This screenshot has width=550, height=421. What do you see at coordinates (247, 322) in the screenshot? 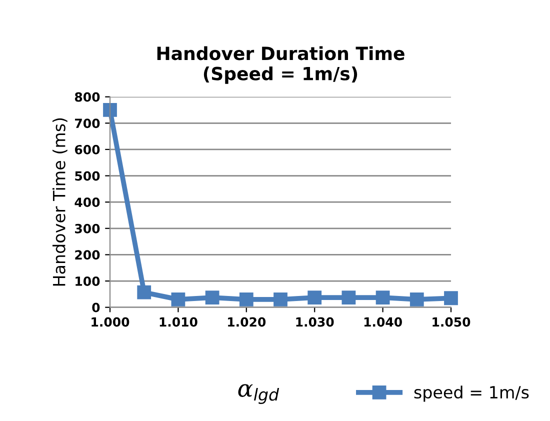
I see `x-tick-label: 1.020` at bounding box center [247, 322].